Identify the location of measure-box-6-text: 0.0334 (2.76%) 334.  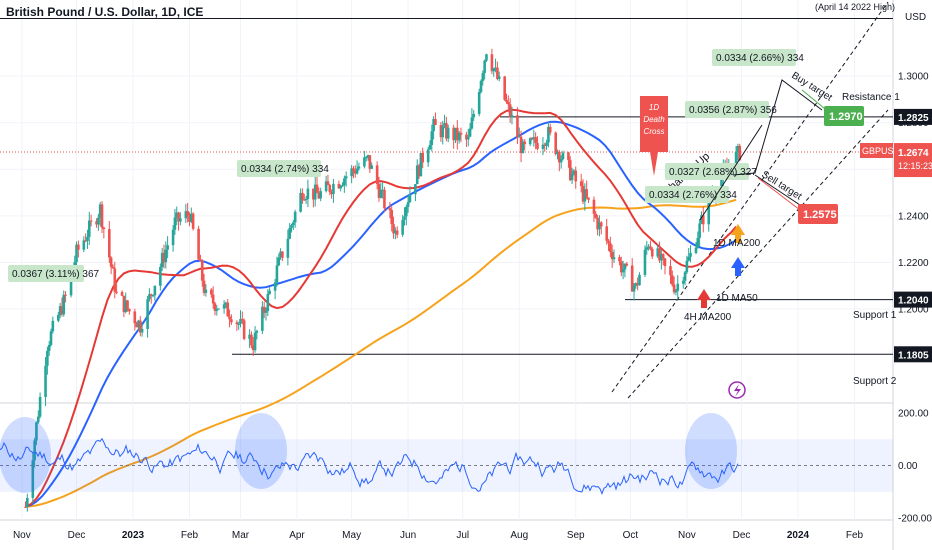
(693, 195).